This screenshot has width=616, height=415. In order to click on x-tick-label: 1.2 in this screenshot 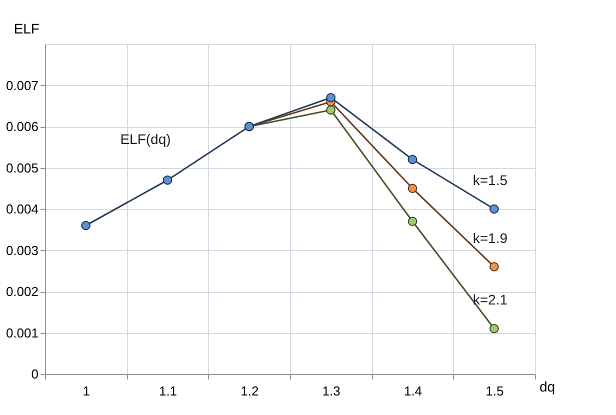, I will do `click(249, 391)`.